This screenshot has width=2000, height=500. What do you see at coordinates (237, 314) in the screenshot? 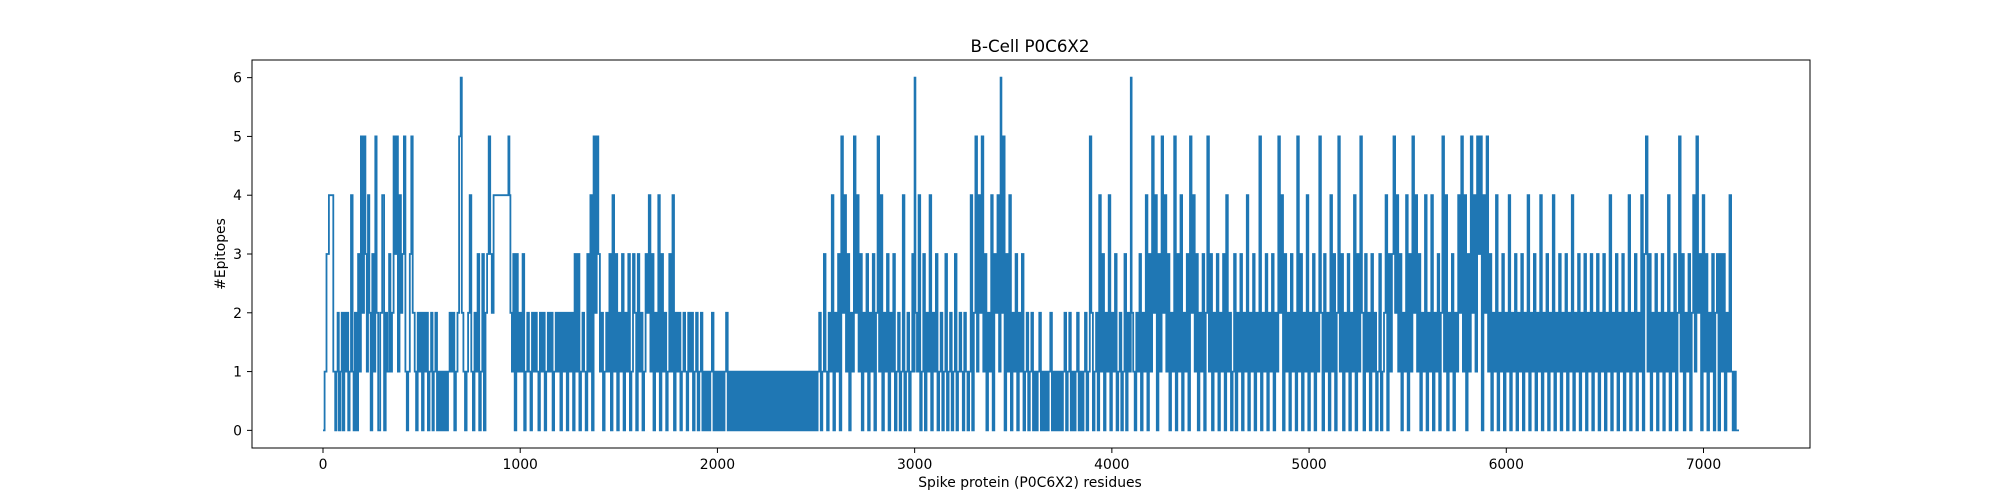
I see `y-tick-label: 2` at bounding box center [237, 314].